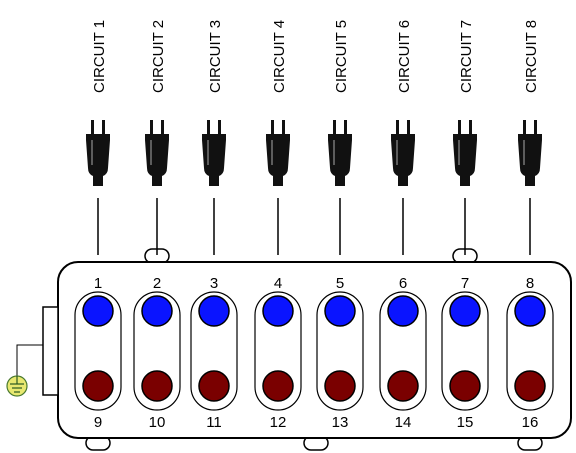 Image resolution: width=576 pixels, height=453 pixels. I want to click on circuit: CIRCUIT 7 7 15, so click(465, 225).